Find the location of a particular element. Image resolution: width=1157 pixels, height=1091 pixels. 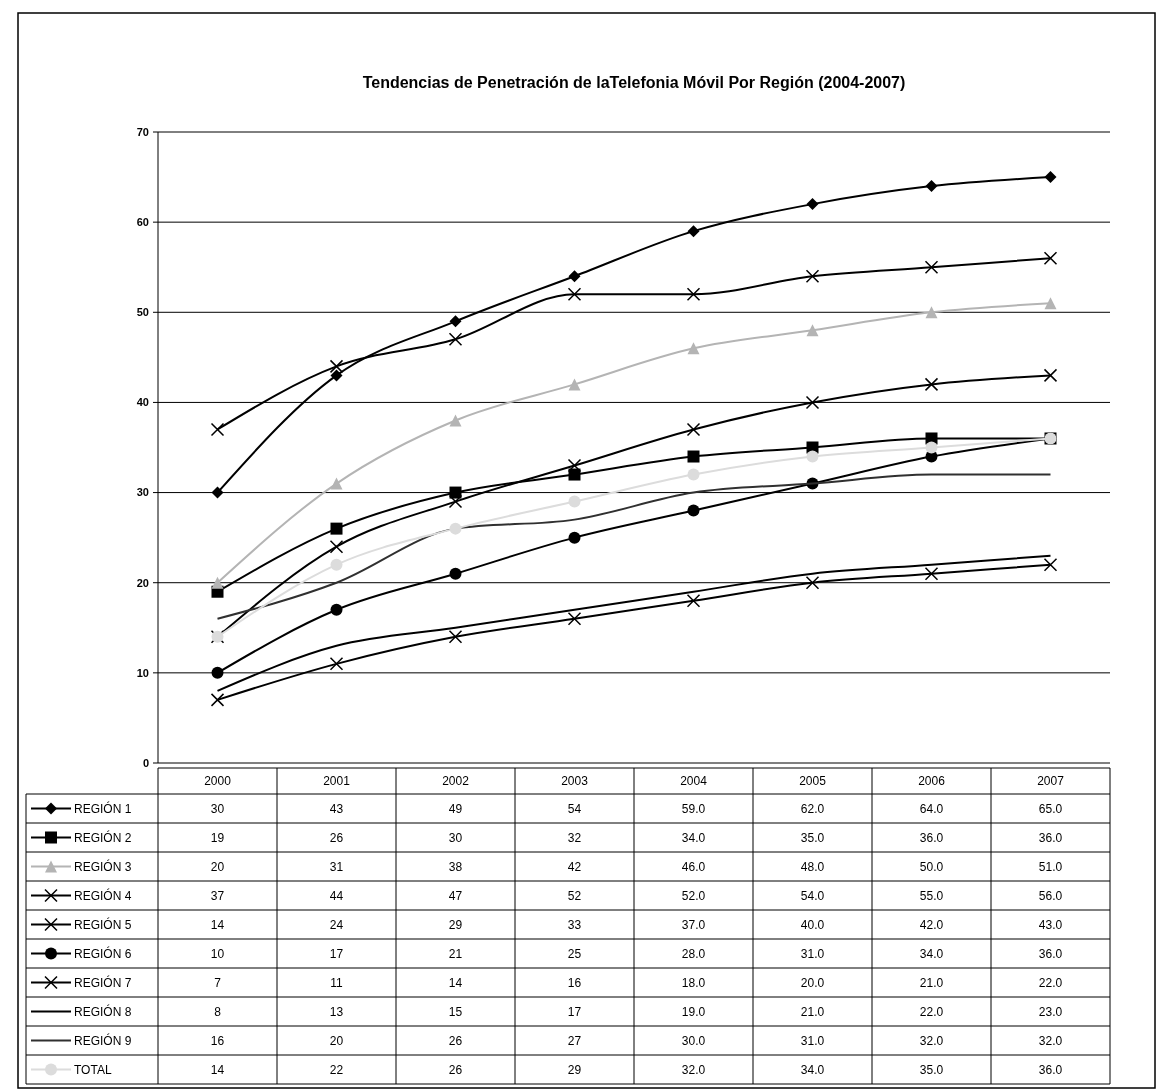

data-label: 54 is located at coordinates (574, 808).